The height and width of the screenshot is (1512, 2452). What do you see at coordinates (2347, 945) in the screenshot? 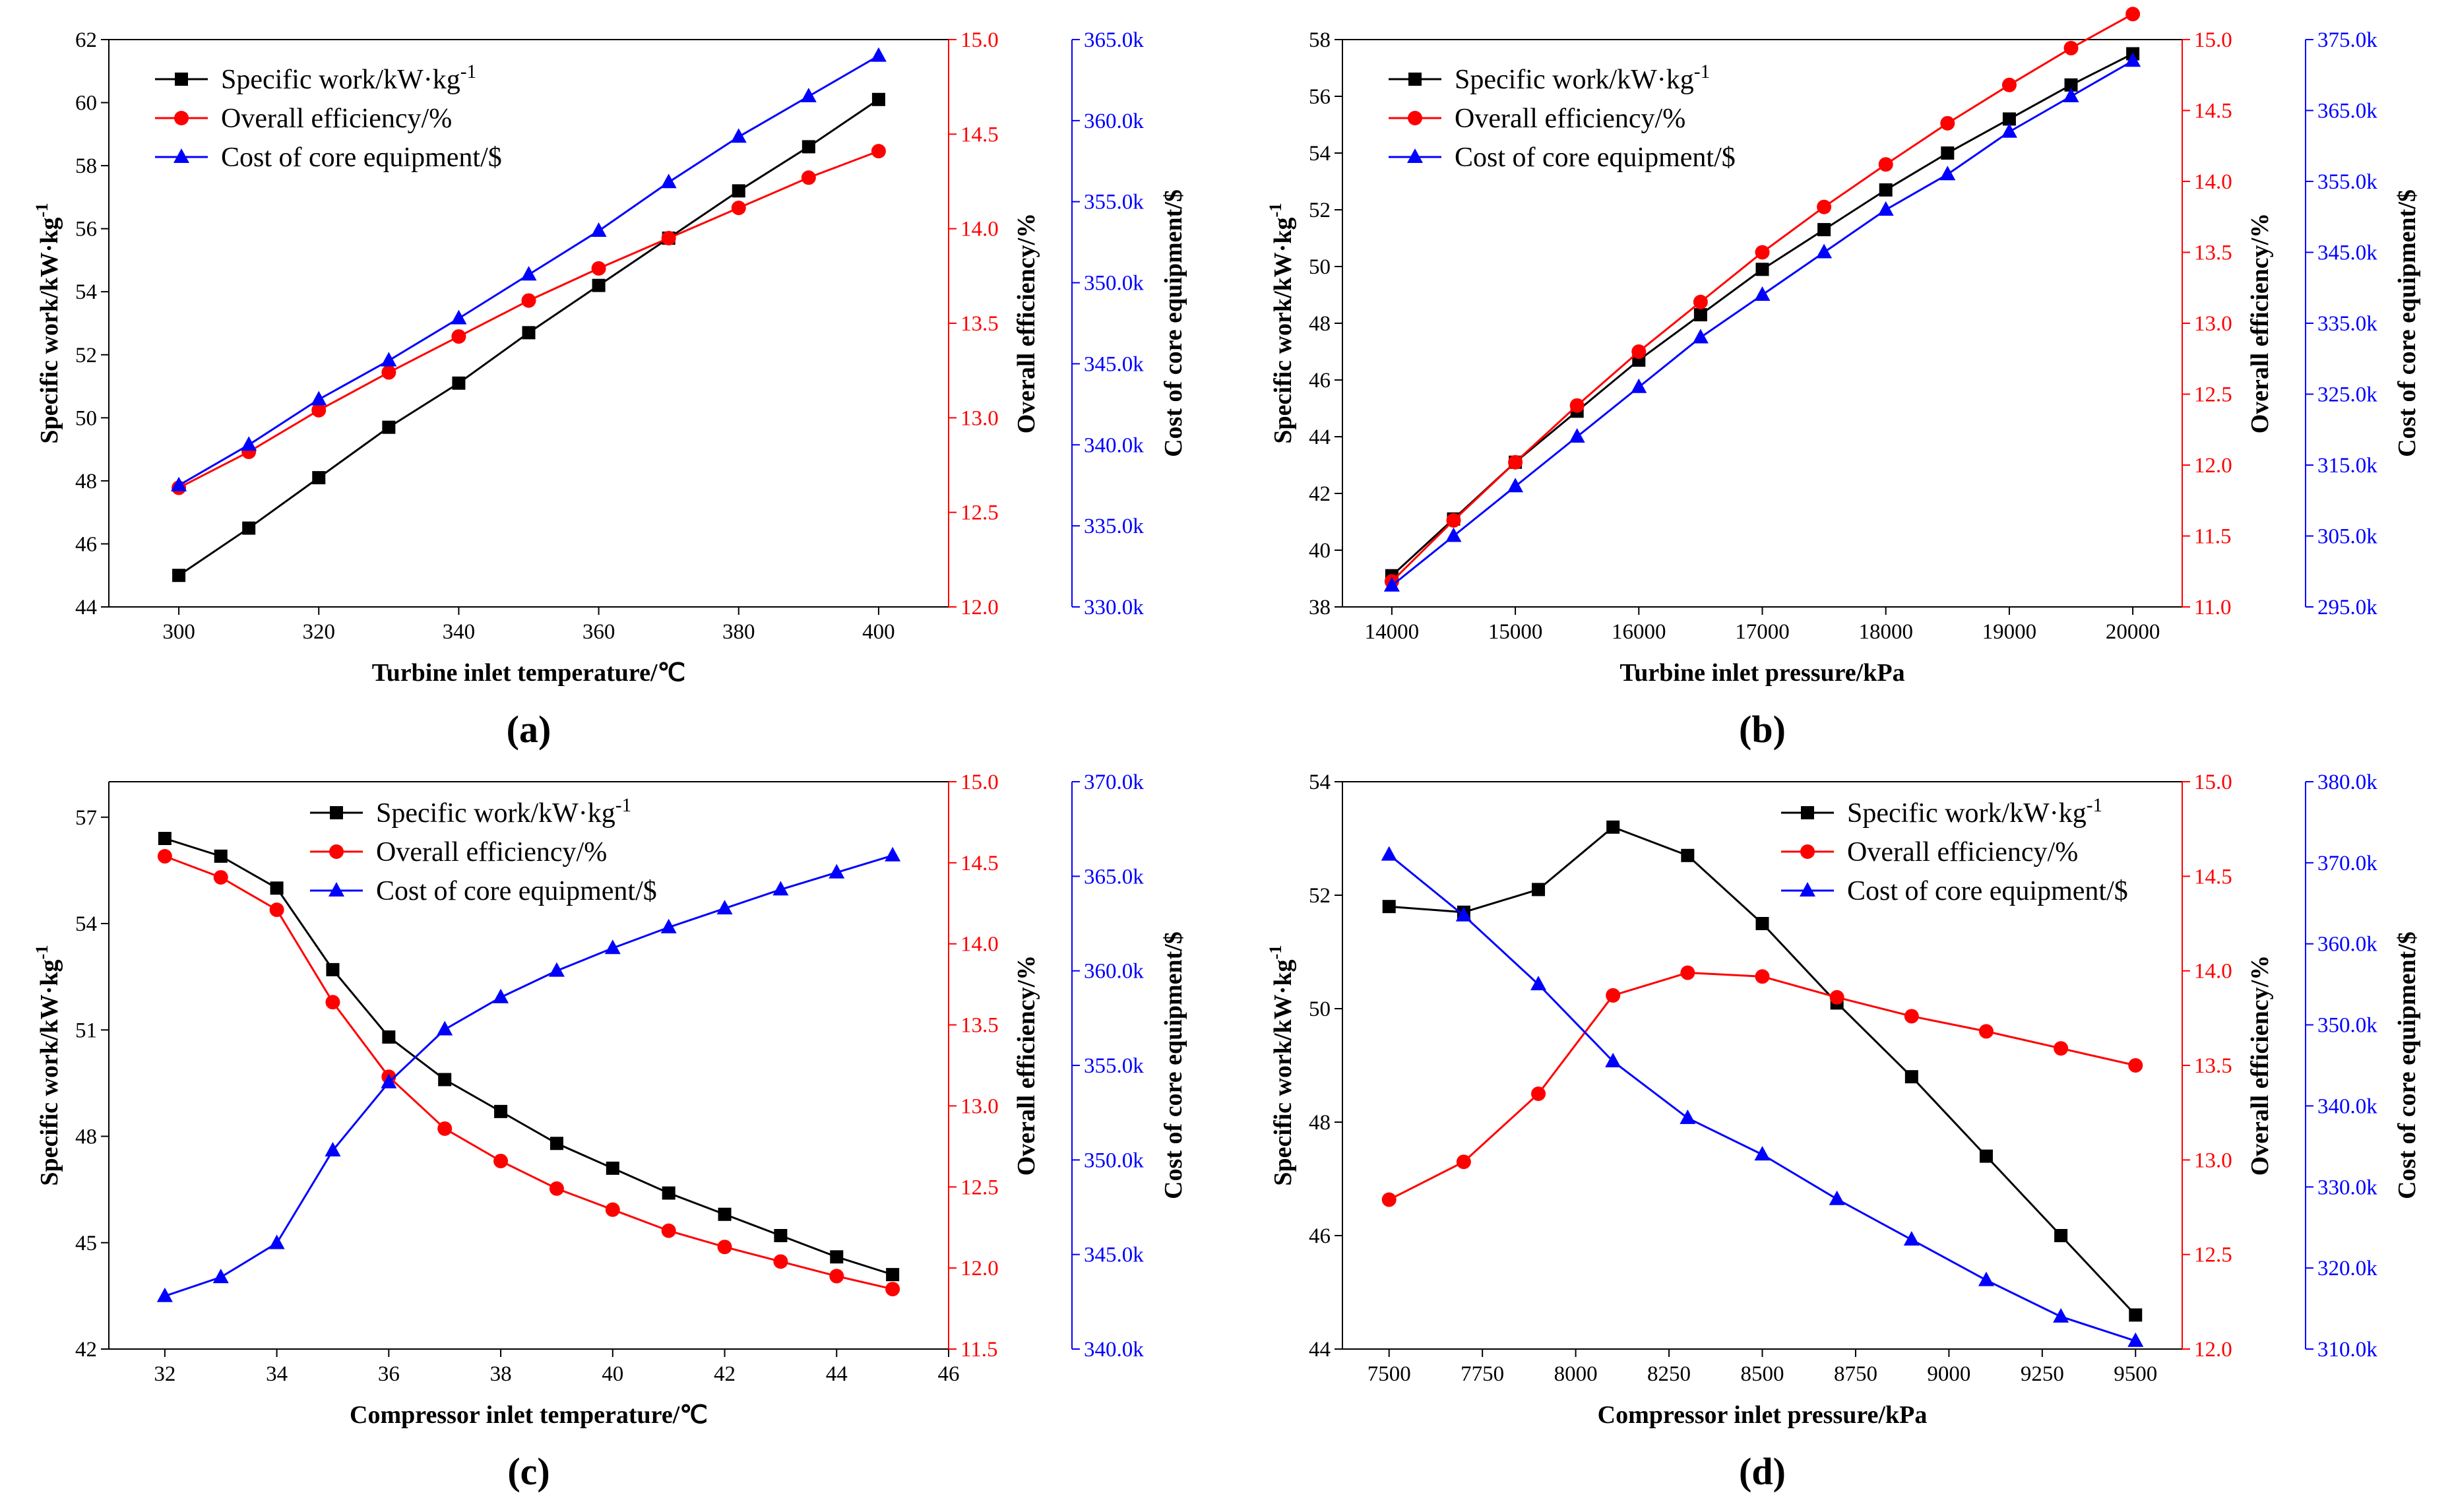
I see `right2-tick-label: 360.0k` at bounding box center [2347, 945].